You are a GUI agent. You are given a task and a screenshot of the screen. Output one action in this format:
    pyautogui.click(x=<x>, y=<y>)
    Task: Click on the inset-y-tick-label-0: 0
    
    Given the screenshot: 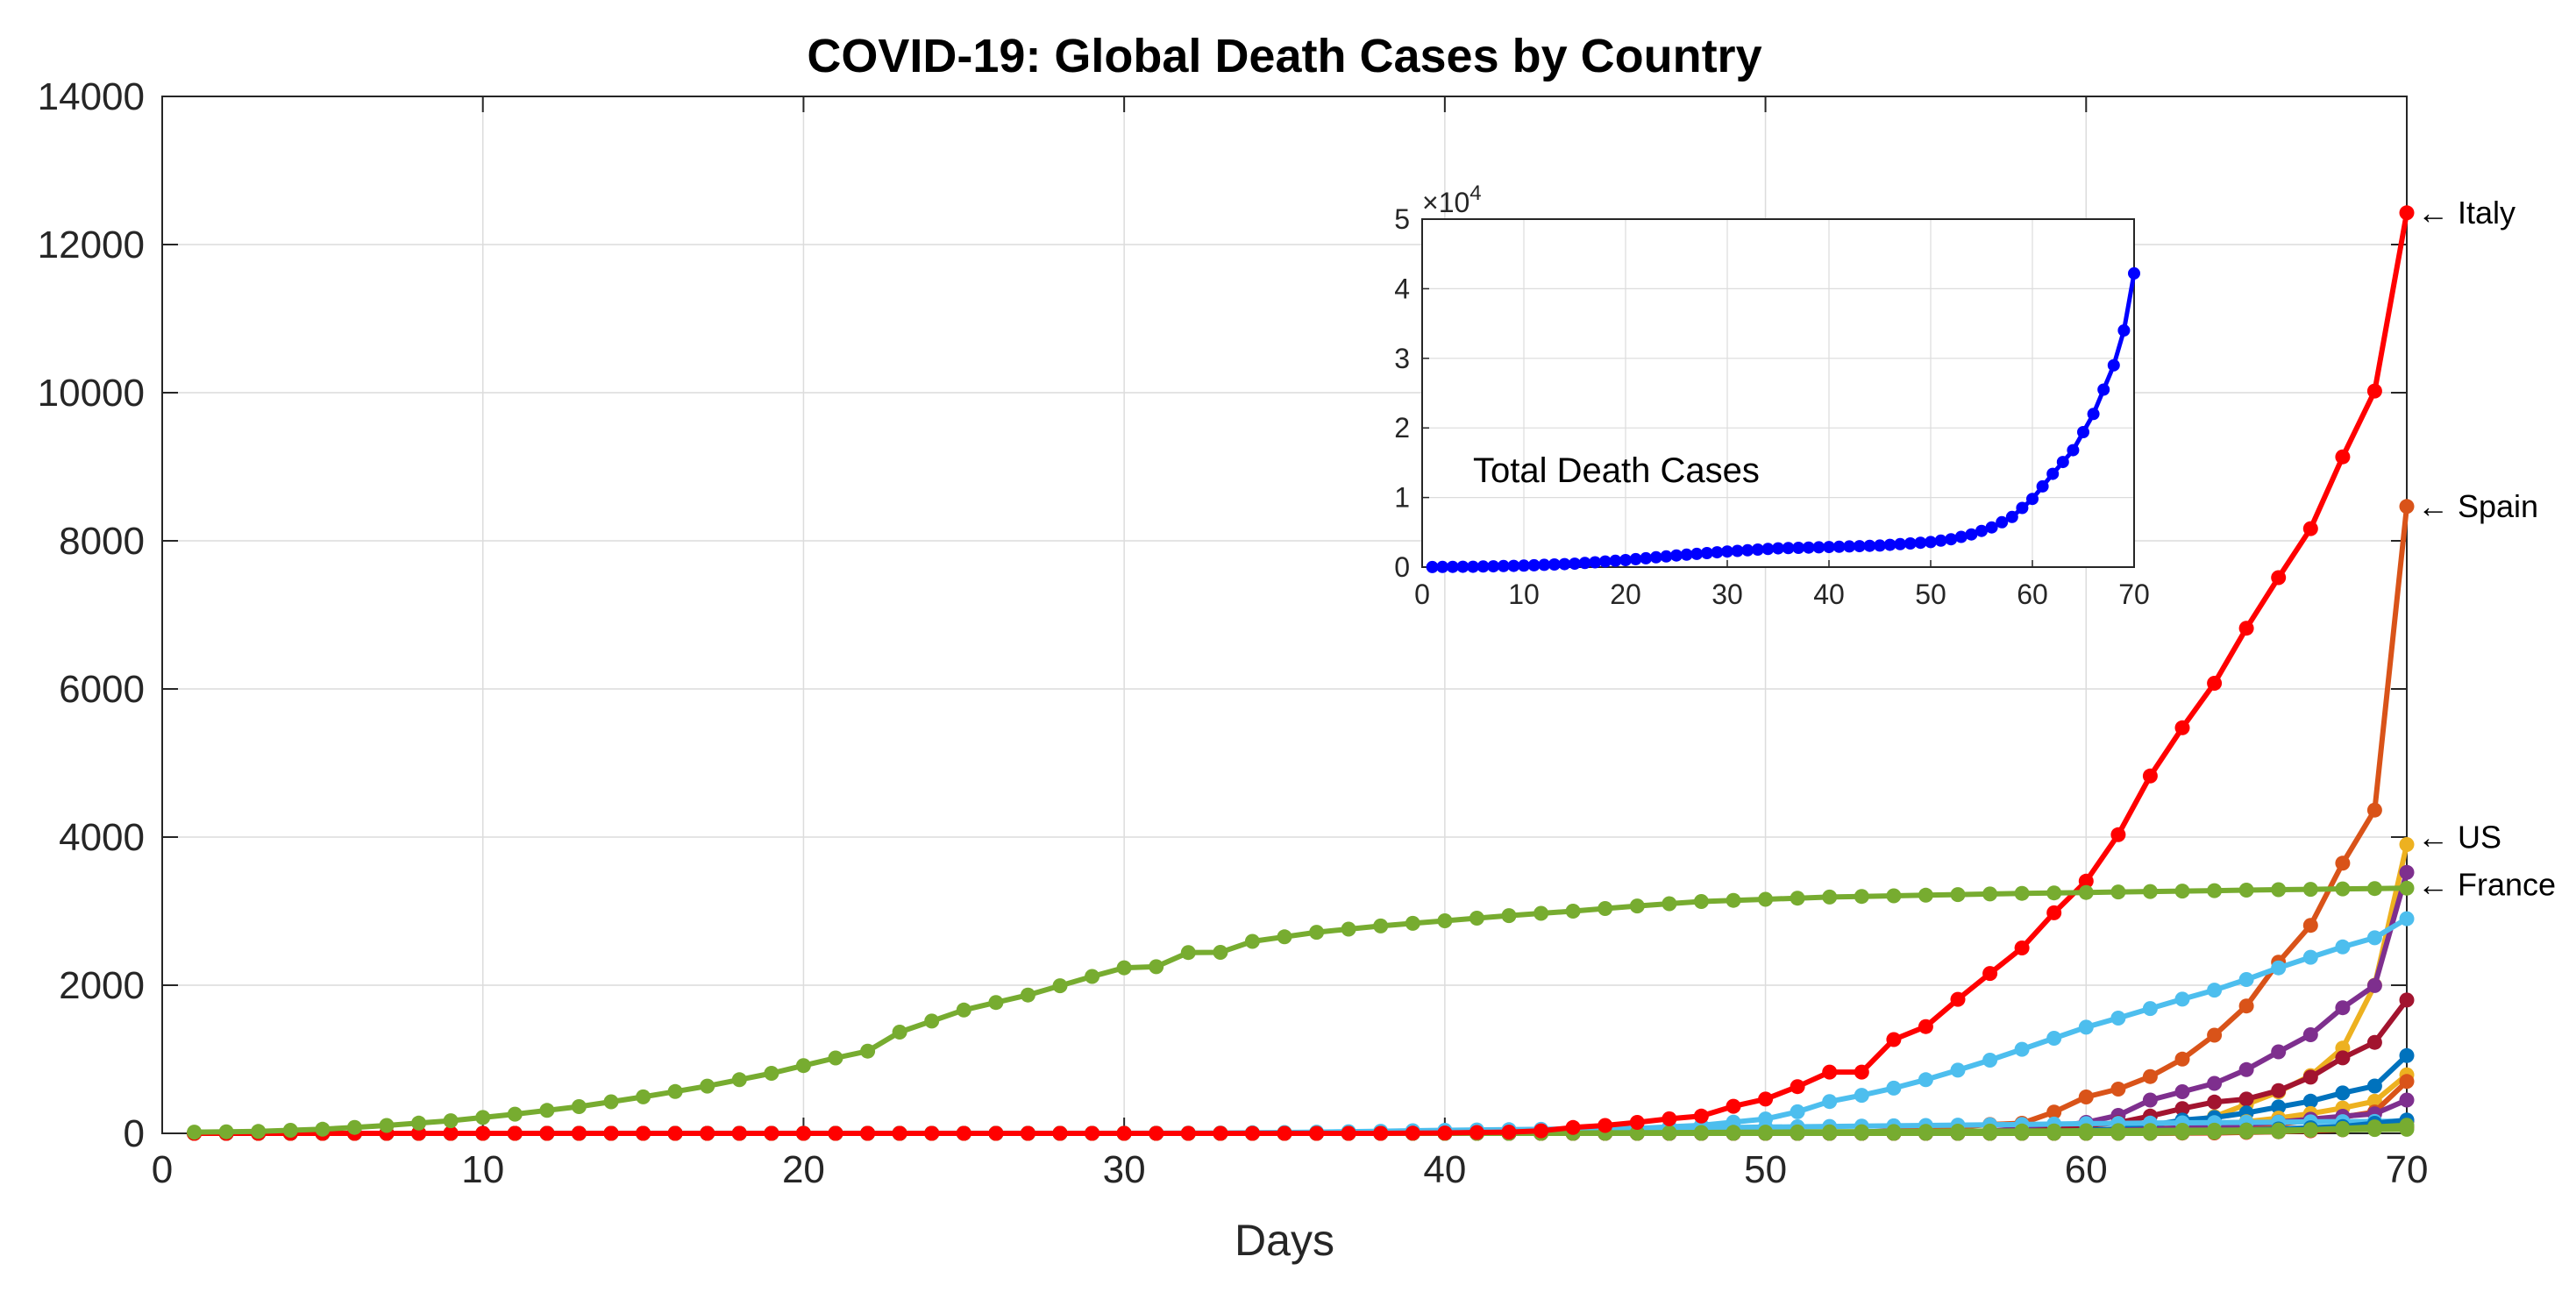 What is the action you would take?
    pyautogui.click(x=1402, y=567)
    